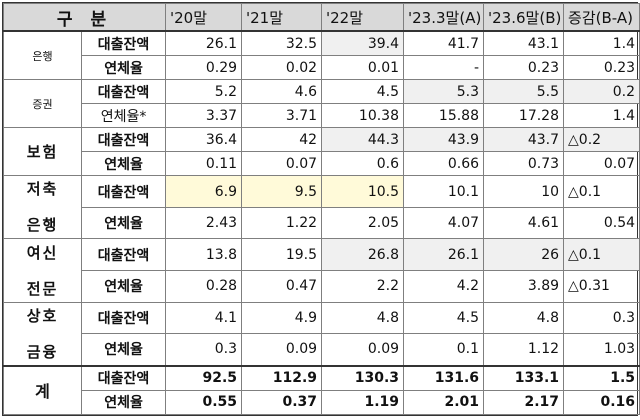 The image size is (640, 420). I want to click on change-cell: 1.5, so click(601, 377).